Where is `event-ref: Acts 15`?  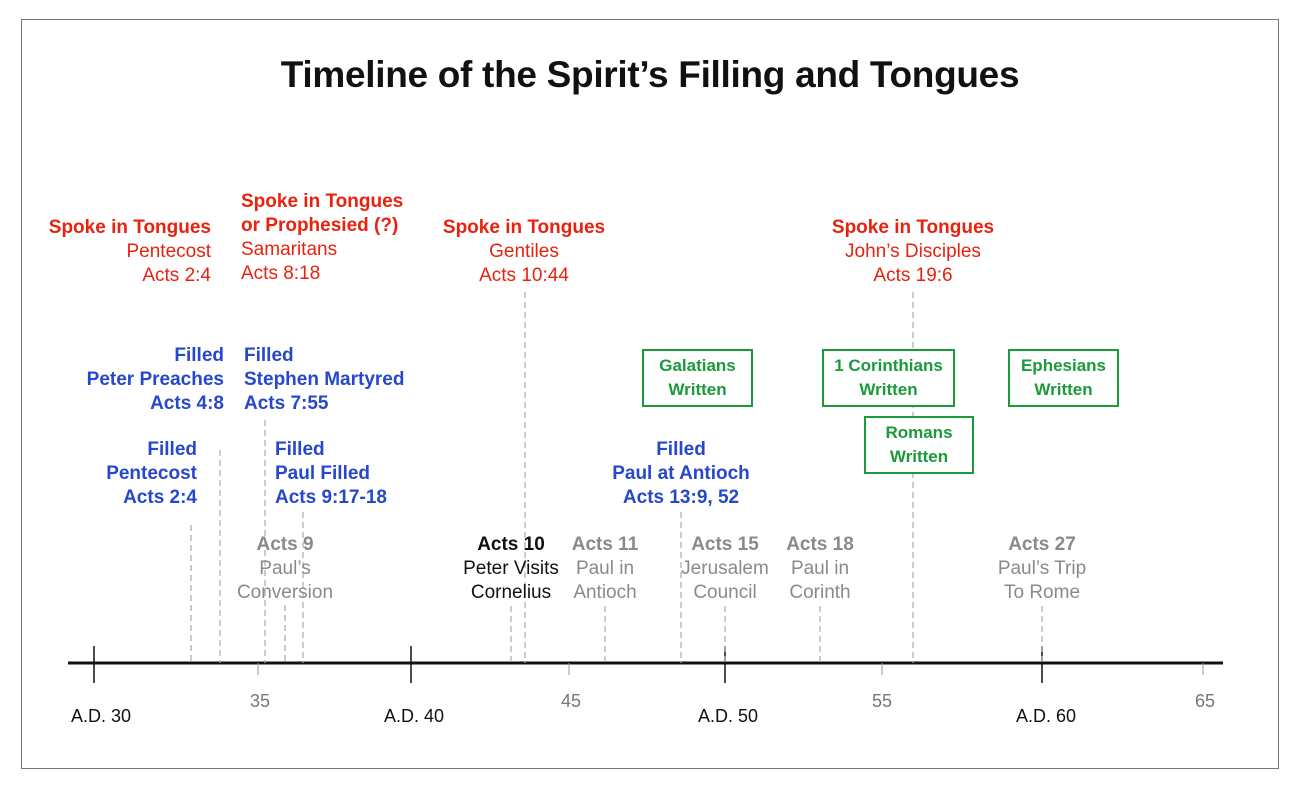
event-ref: Acts 15 is located at coordinates (725, 544).